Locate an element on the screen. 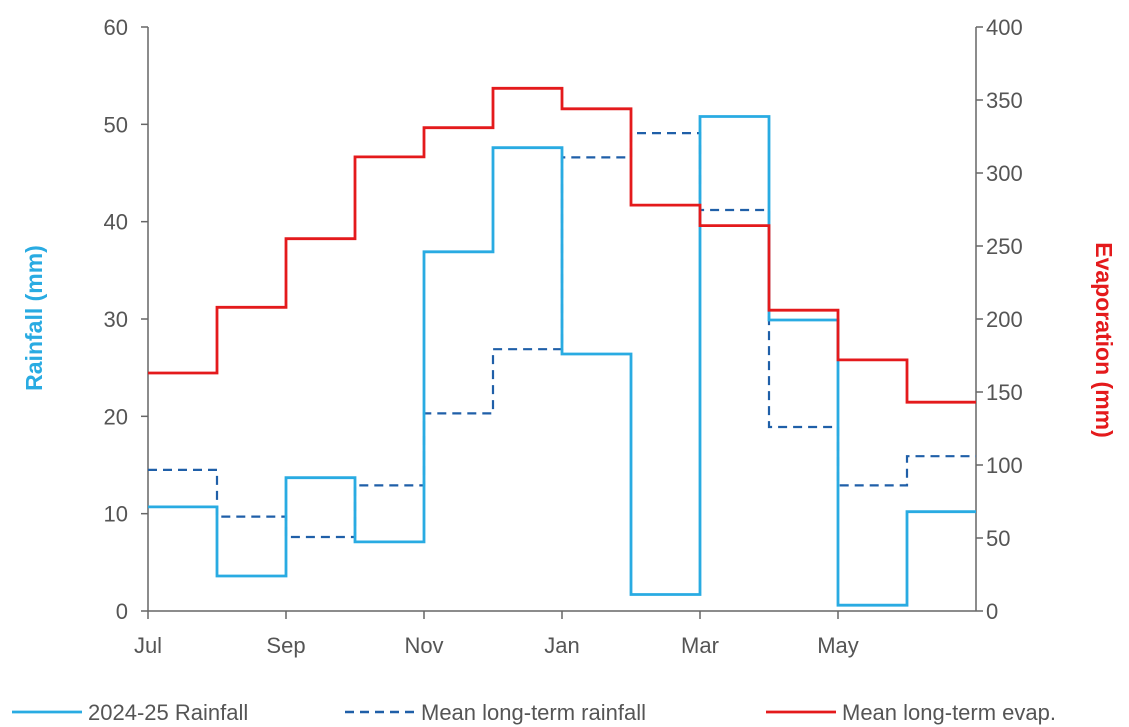  y-tick-label: 40 is located at coordinates (116, 222).